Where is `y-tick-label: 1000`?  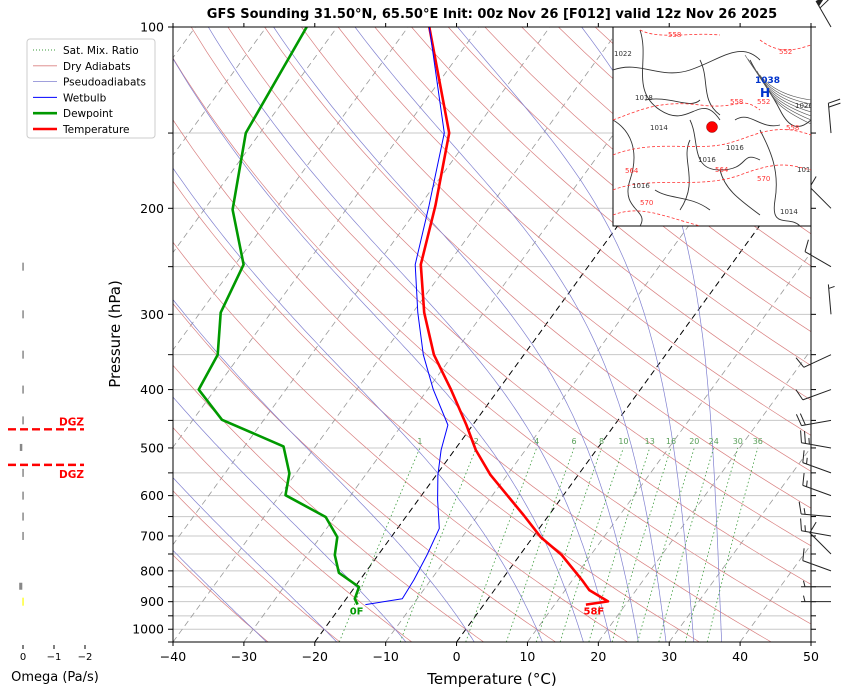 y-tick-label: 1000 is located at coordinates (148, 629).